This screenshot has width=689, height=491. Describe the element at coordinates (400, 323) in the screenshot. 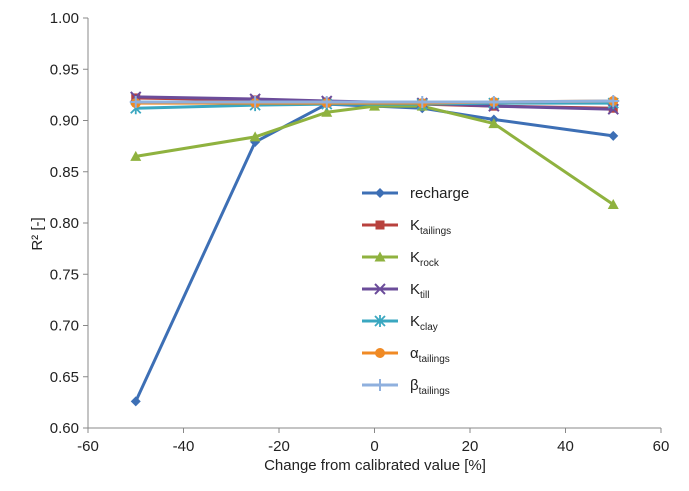

I see `legend-item: Kclay` at that location.